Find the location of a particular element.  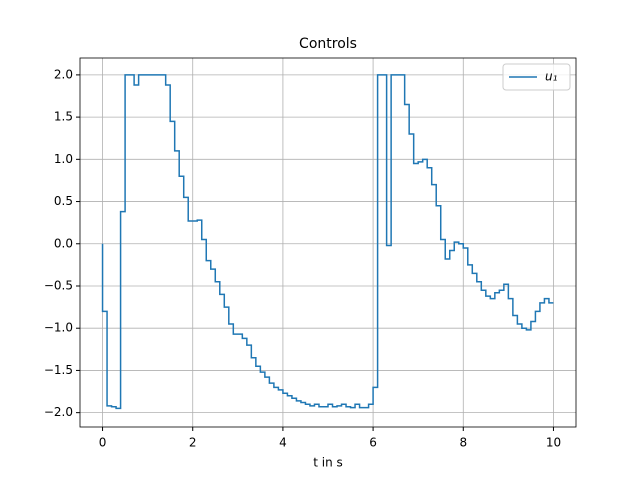

y-tick-label: 2.0 is located at coordinates (63, 74).